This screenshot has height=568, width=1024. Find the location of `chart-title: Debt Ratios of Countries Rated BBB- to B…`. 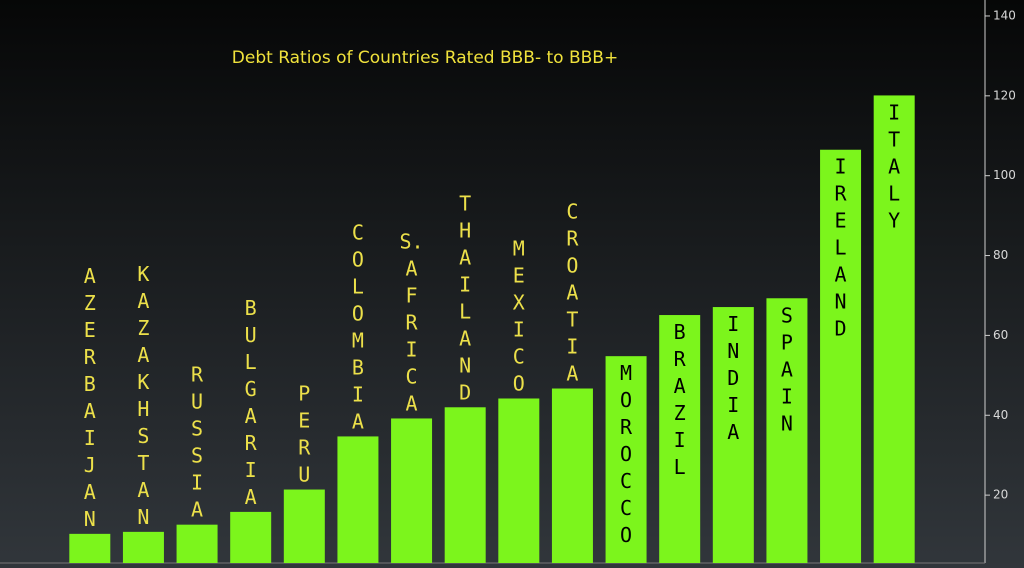

chart-title: Debt Ratios of Countries Rated BBB- to B… is located at coordinates (425, 58).